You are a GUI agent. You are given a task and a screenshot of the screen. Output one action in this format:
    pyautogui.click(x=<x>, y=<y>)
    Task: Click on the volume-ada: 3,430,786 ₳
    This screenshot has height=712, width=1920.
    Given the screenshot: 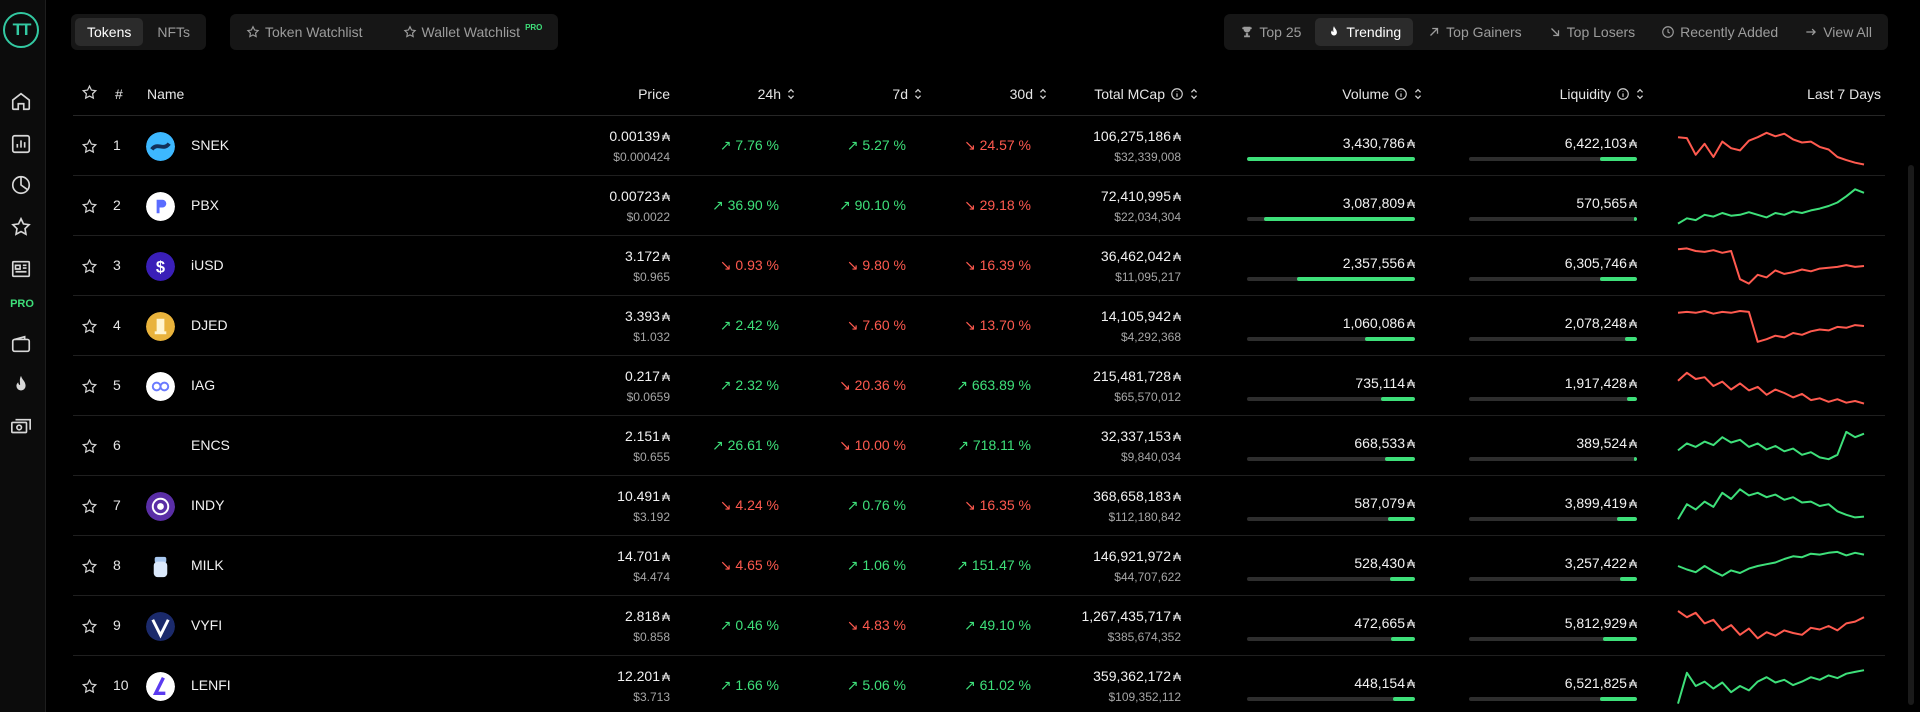 What is the action you would take?
    pyautogui.click(x=1379, y=143)
    